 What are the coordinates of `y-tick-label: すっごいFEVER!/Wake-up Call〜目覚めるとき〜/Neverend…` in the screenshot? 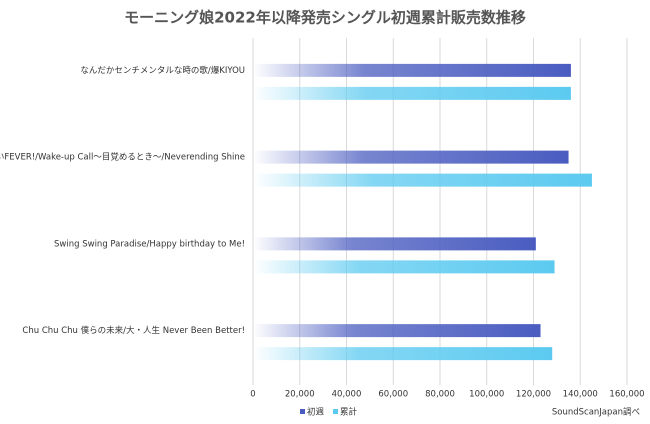 It's located at (122, 157).